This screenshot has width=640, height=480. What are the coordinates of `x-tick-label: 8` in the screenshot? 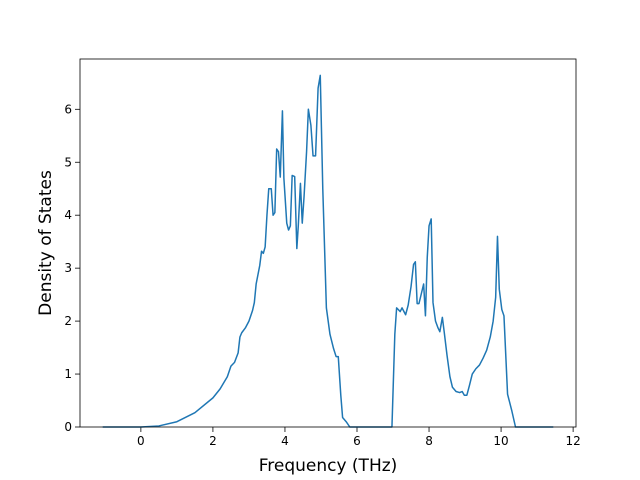 It's located at (429, 441).